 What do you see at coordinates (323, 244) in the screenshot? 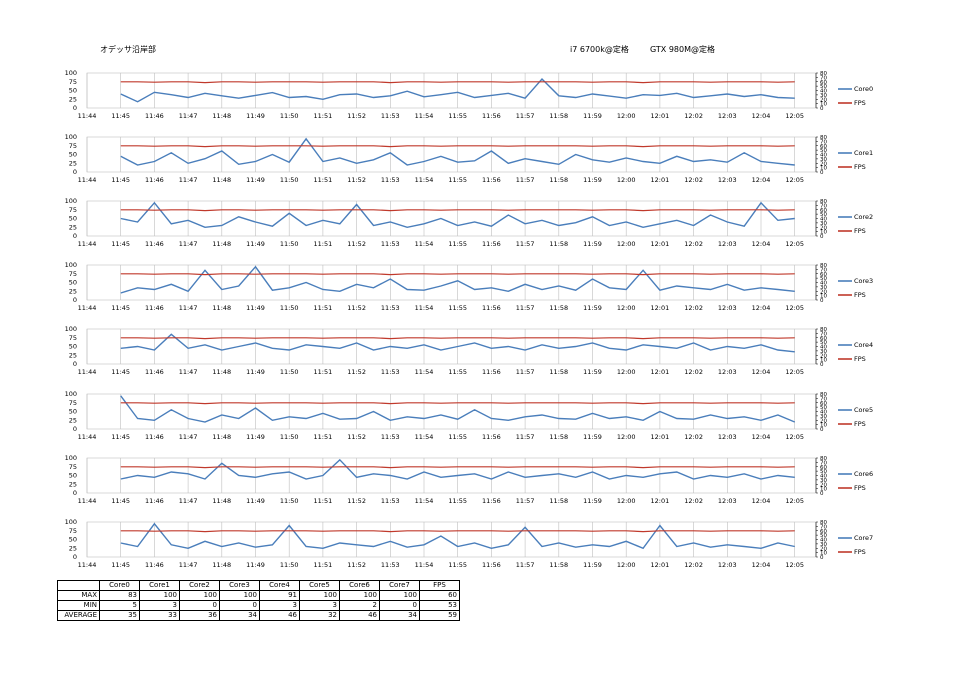
I see `x-tick-label: 11:51` at bounding box center [323, 244].